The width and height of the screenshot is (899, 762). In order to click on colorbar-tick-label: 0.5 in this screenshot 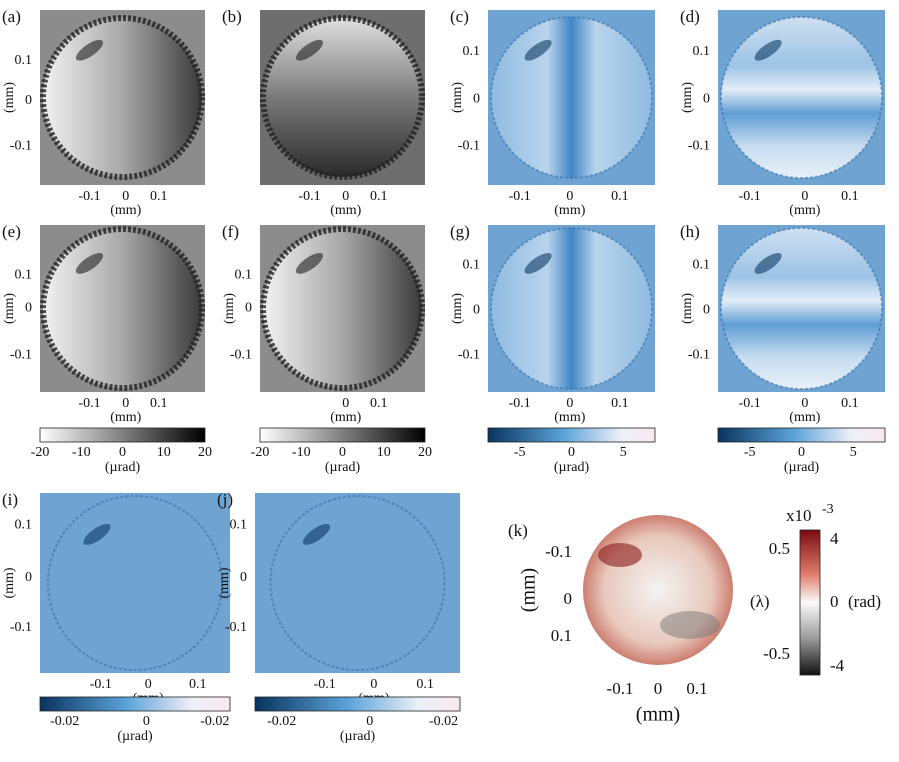, I will do `click(779, 548)`.